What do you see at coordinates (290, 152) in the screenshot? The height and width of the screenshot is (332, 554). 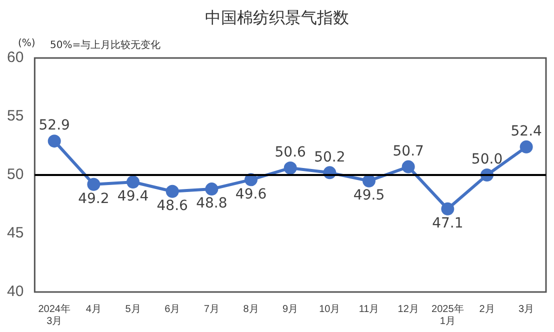 I see `data-label: 50.6` at bounding box center [290, 152].